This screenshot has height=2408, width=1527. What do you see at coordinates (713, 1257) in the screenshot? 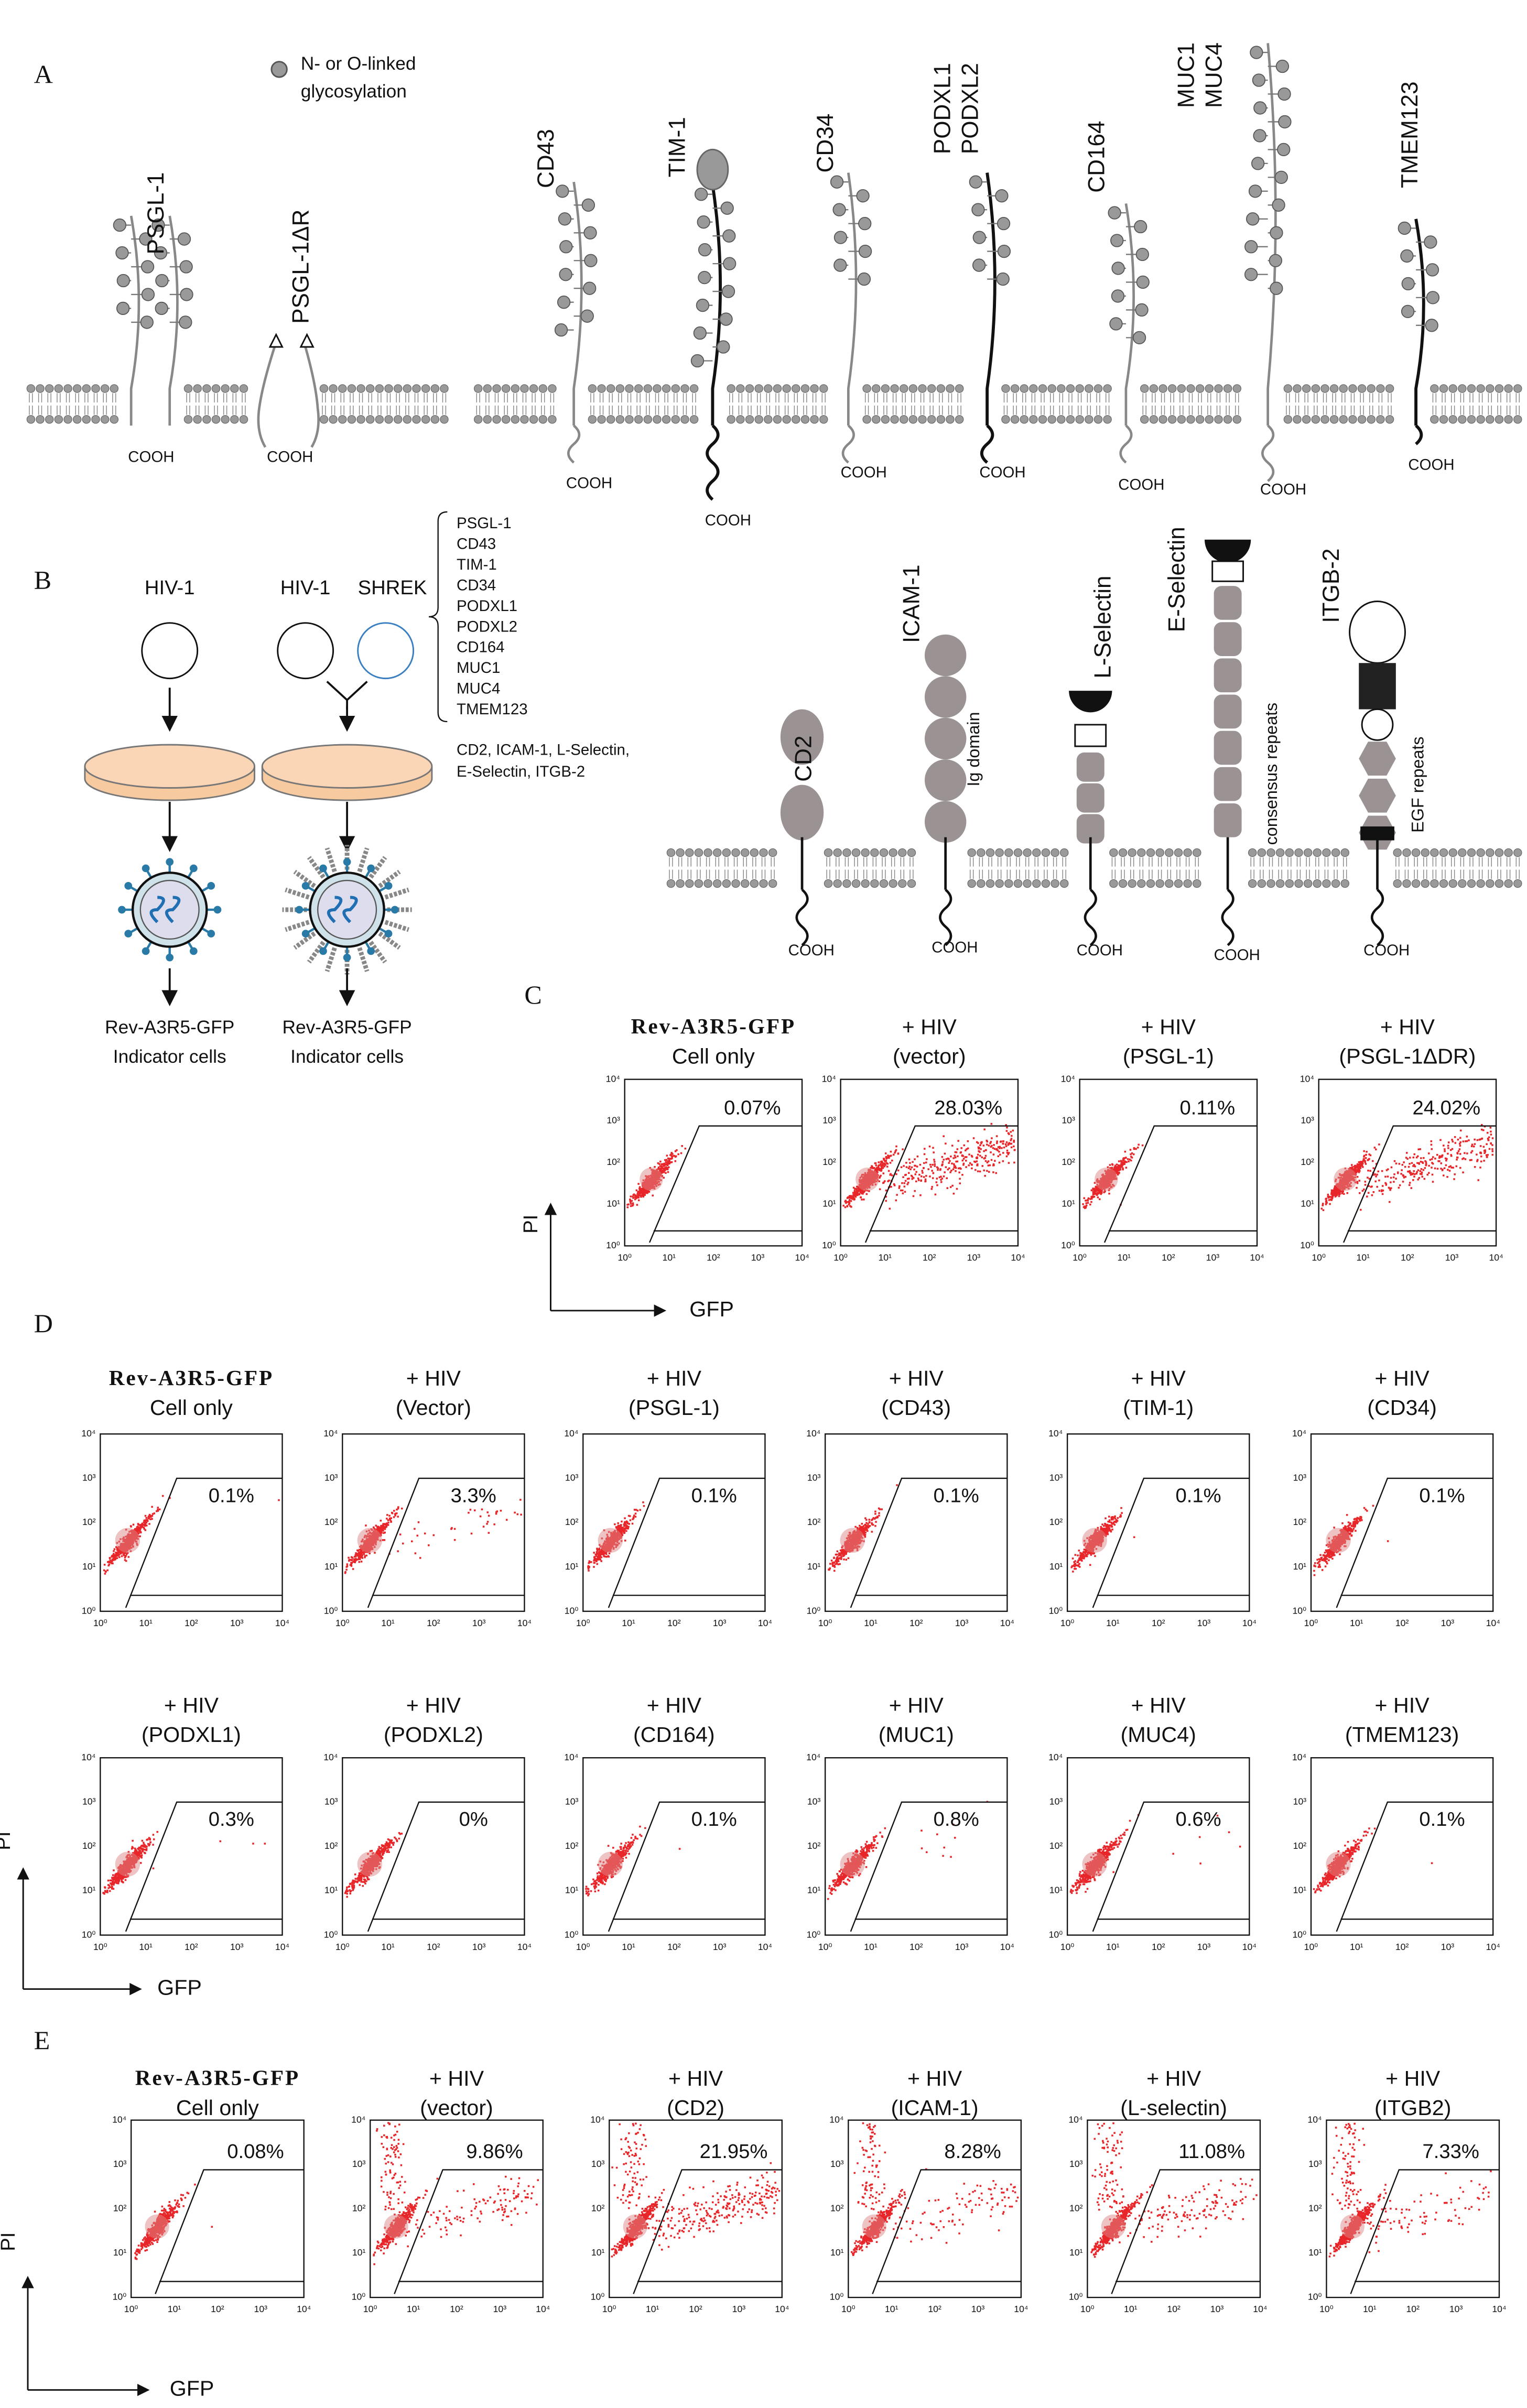
I see `label: 10²` at bounding box center [713, 1257].